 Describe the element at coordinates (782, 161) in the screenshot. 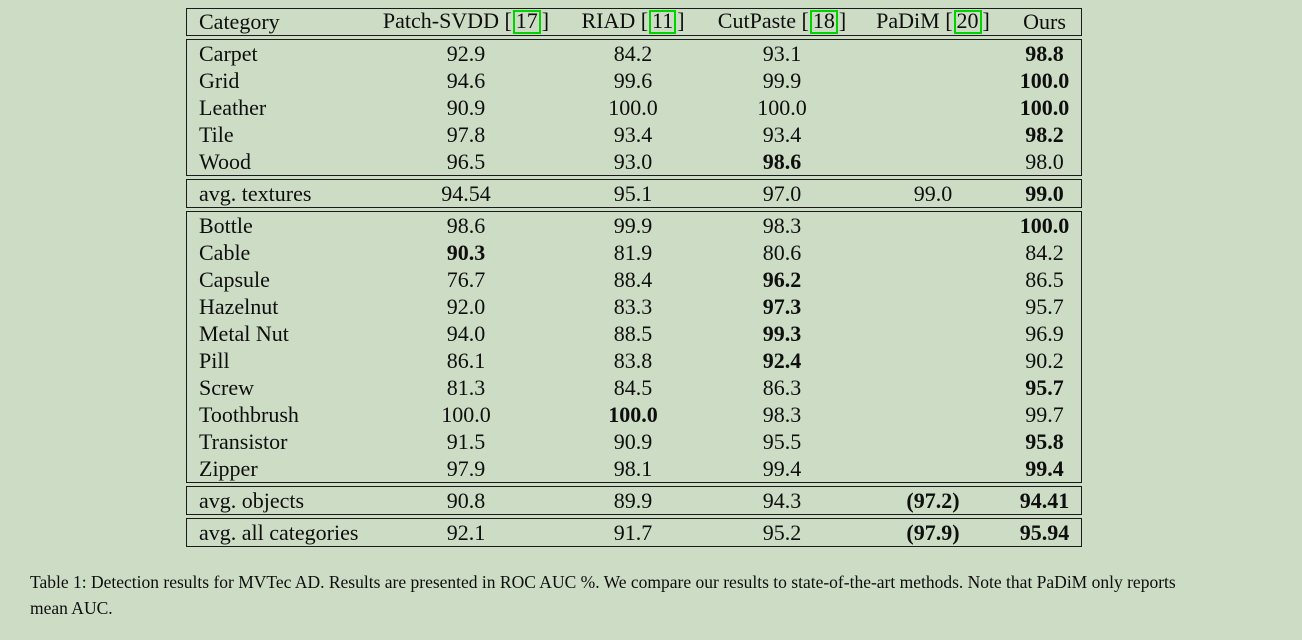

I see `value-cell-cutpaste: 98.6` at that location.